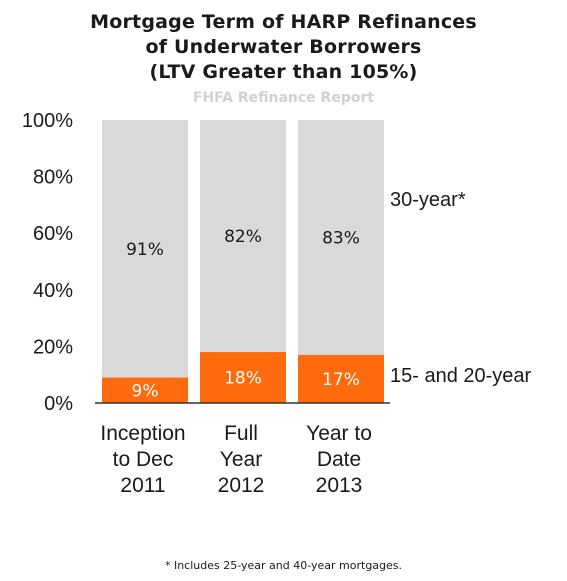 Image resolution: width=567 pixels, height=581 pixels. I want to click on x-category-label: Date, so click(339, 459).